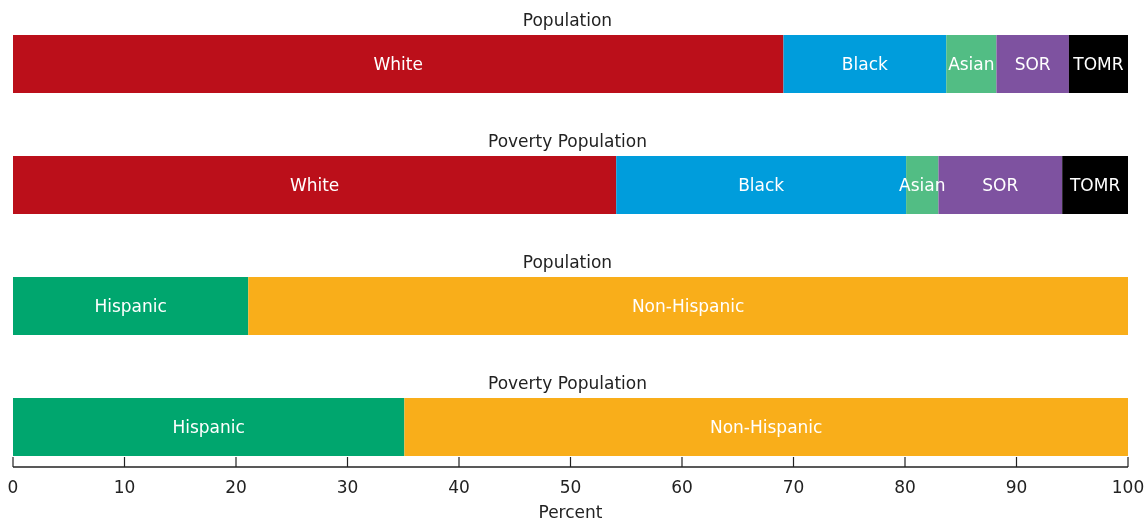 The width and height of the screenshot is (1148, 523). What do you see at coordinates (236, 487) in the screenshot?
I see `x-tick-label: 20` at bounding box center [236, 487].